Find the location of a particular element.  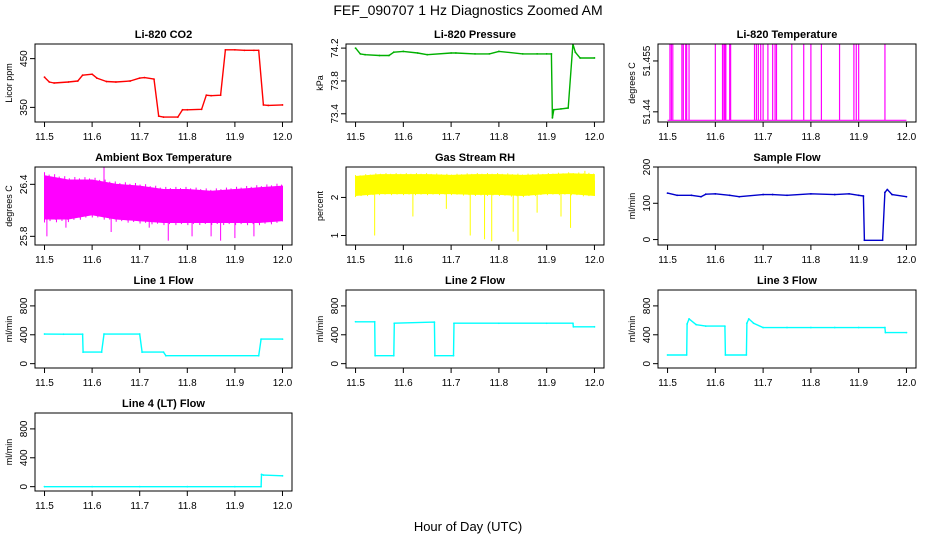

panel-title: Sample Flow is located at coordinates (787, 158).